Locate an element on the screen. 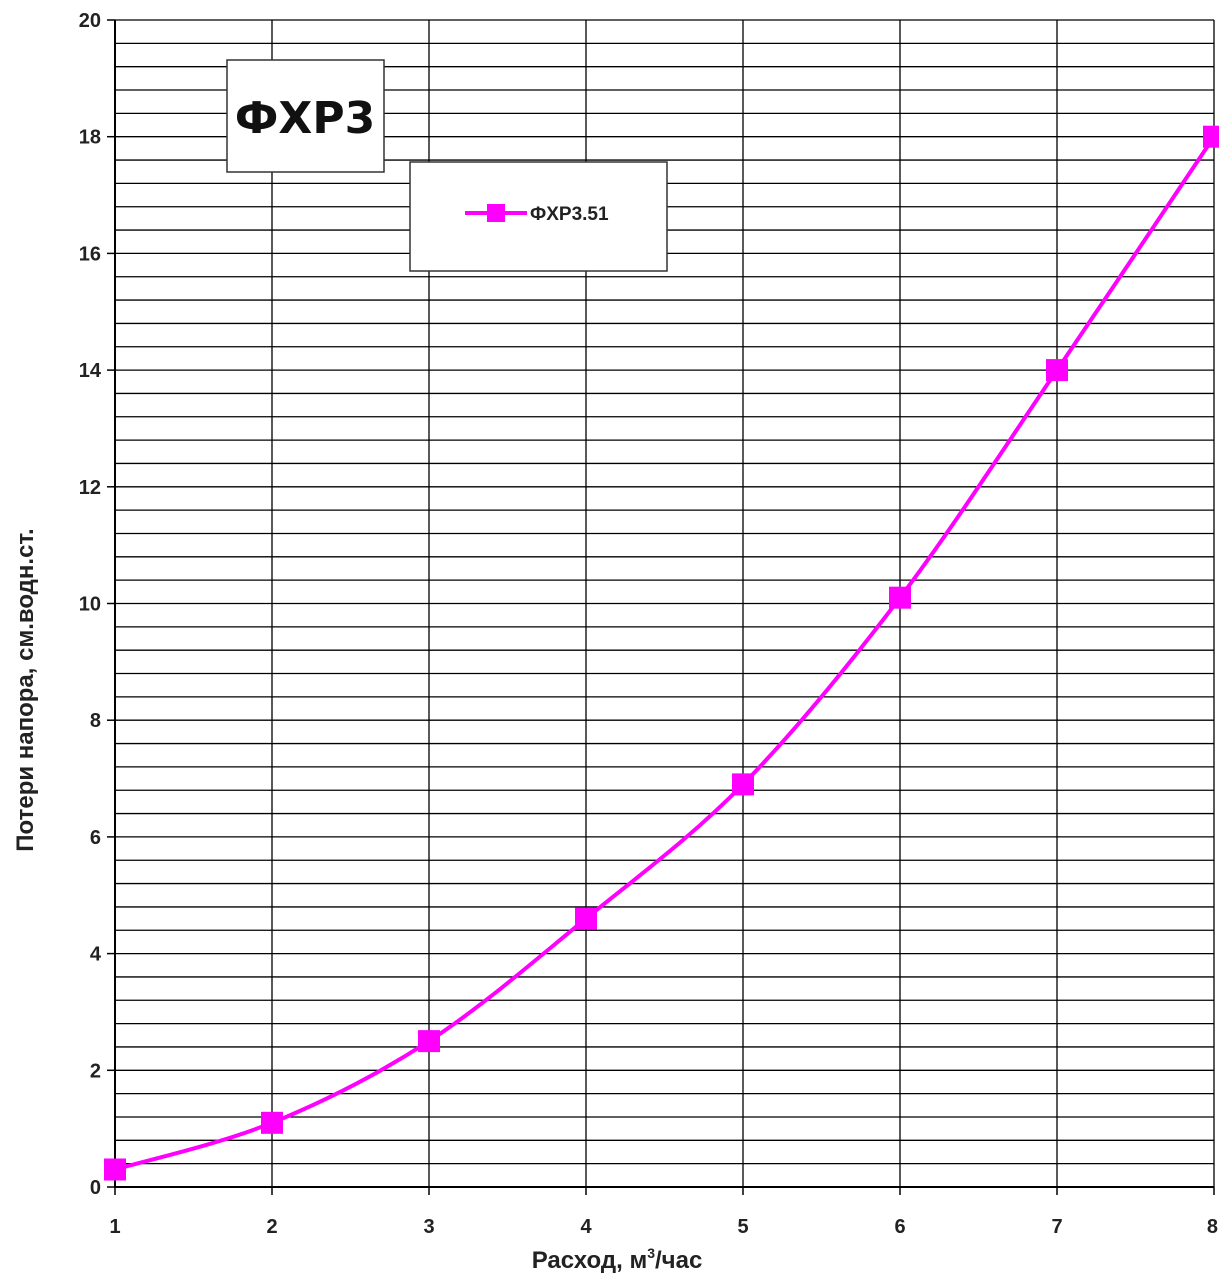 This screenshot has width=1219, height=1274. legend: ФХР3.51 is located at coordinates (538, 216).